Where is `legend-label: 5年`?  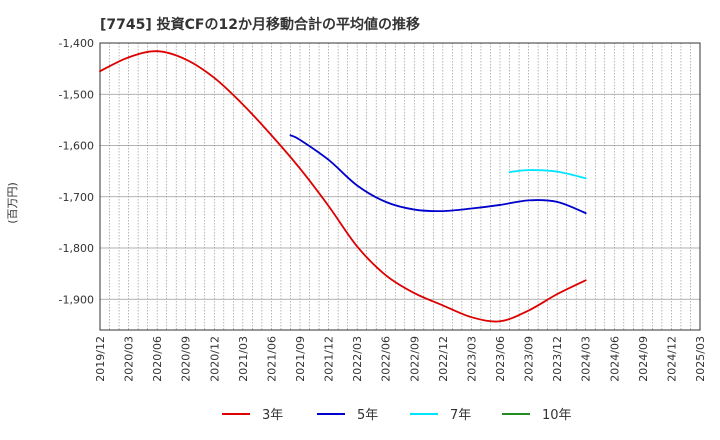 legend-label: 5年 is located at coordinates (367, 415).